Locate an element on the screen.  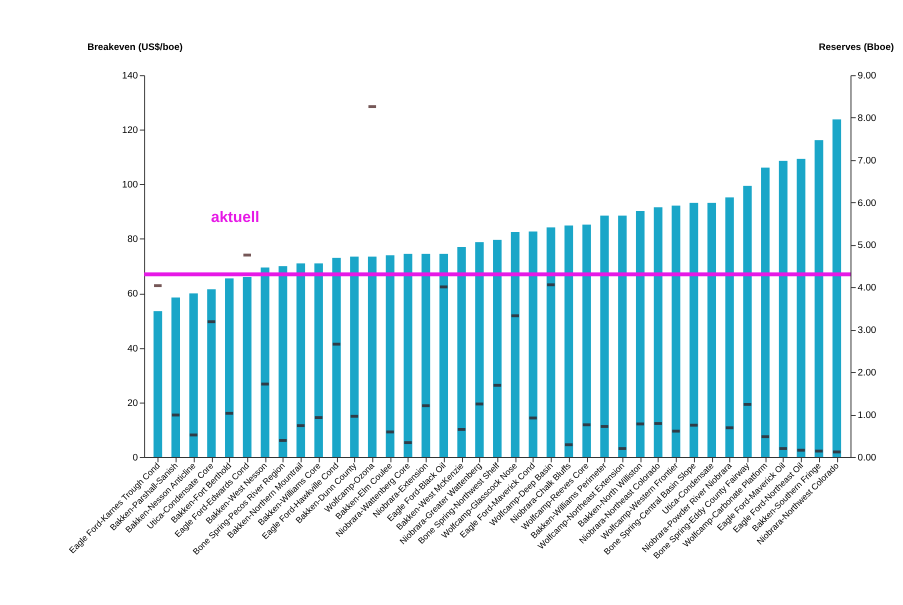
ref-line-label: aktuell is located at coordinates (235, 217).